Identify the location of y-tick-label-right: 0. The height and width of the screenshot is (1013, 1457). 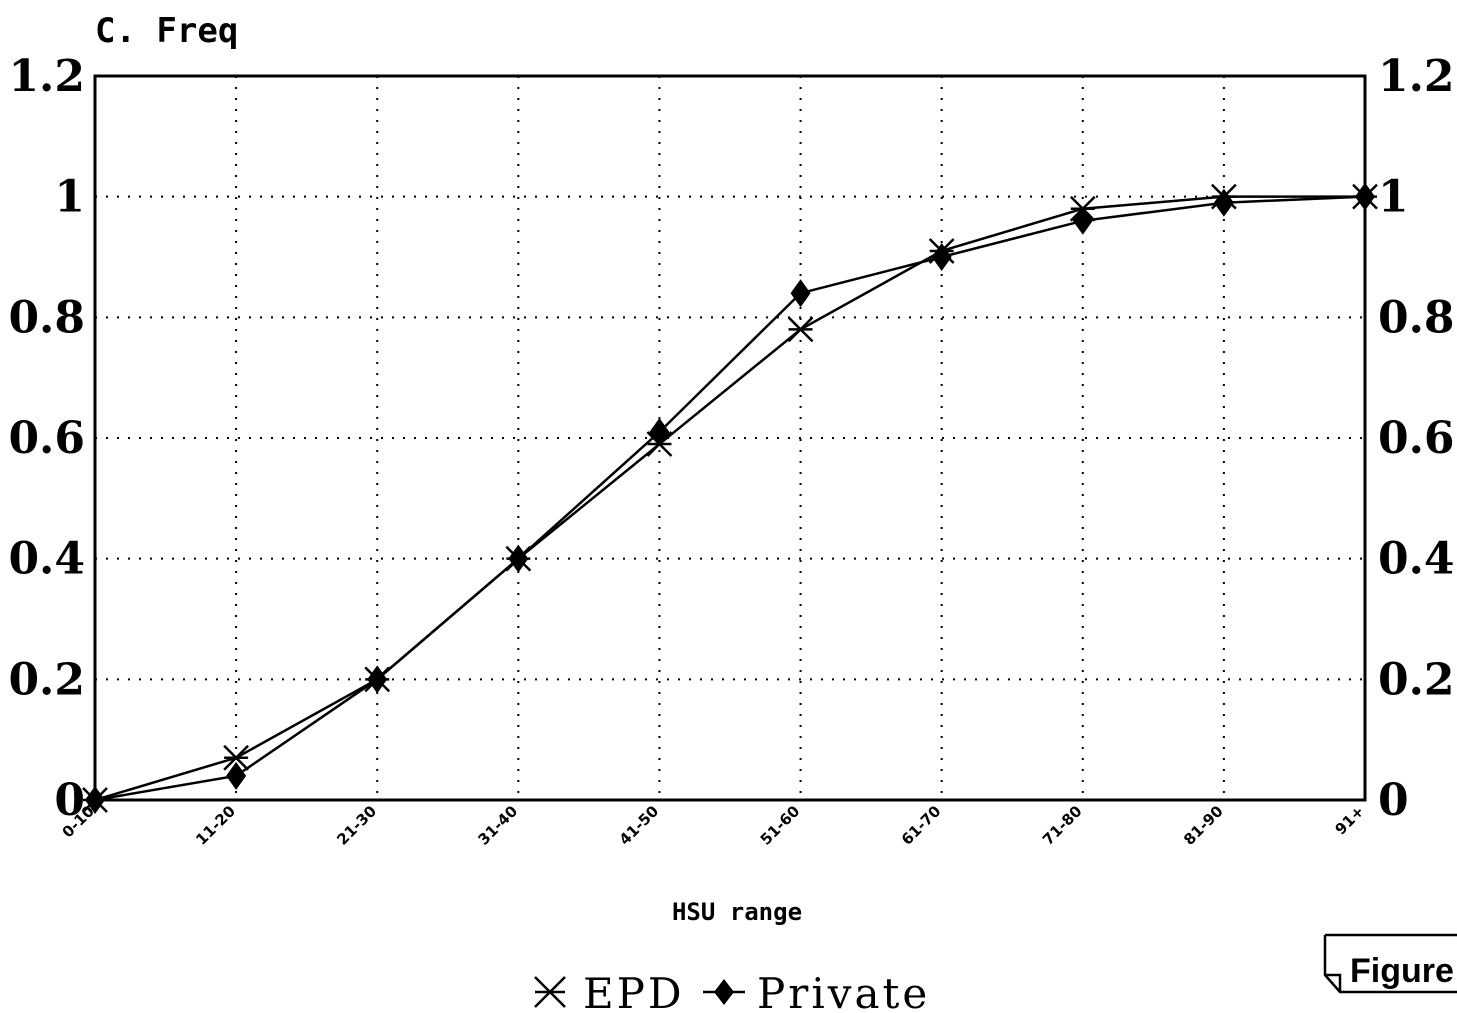
(1393, 800).